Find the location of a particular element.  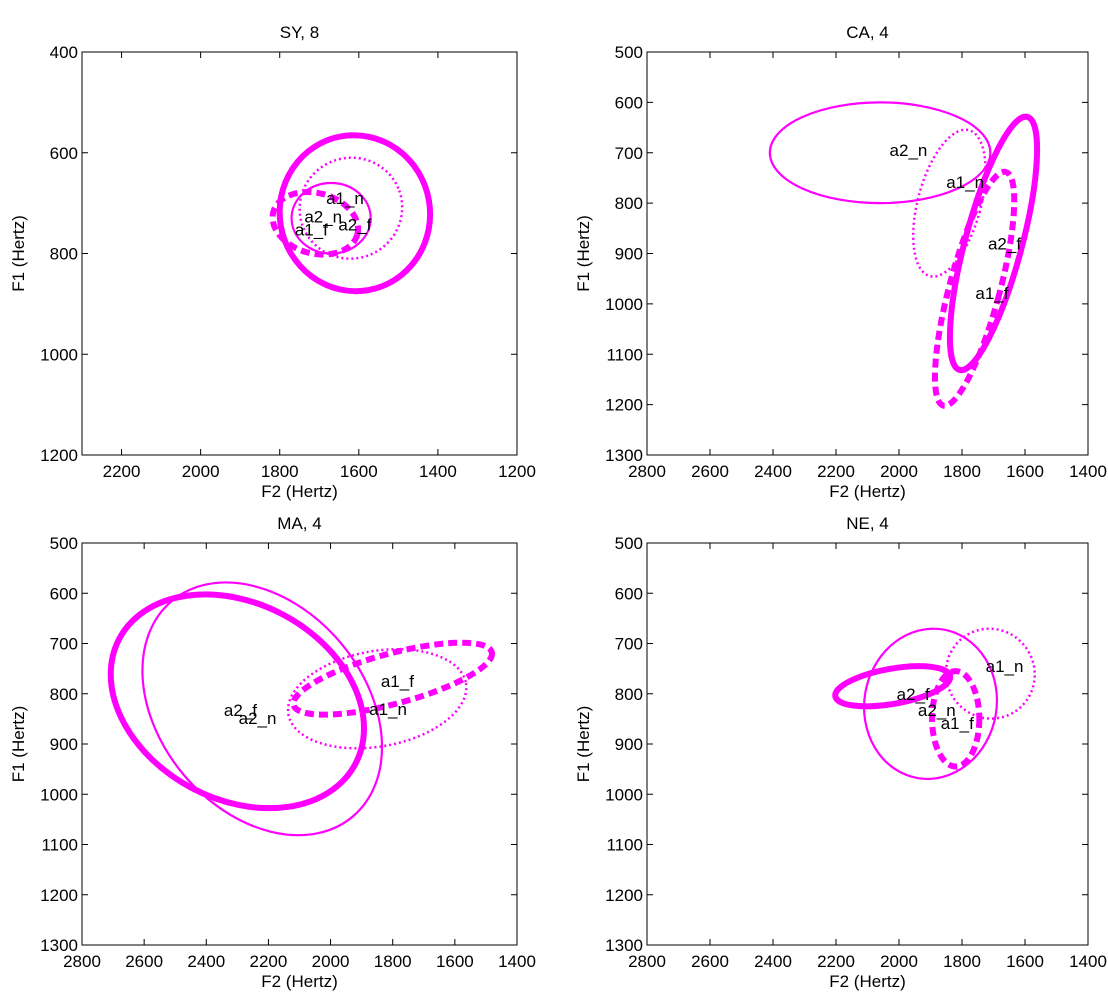

y-tick-label: 400 is located at coordinates (64, 52).